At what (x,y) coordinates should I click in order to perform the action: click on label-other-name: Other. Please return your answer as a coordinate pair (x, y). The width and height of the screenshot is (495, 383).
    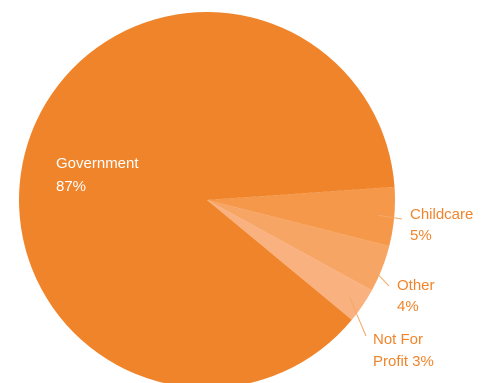
    Looking at the image, I should click on (416, 285).